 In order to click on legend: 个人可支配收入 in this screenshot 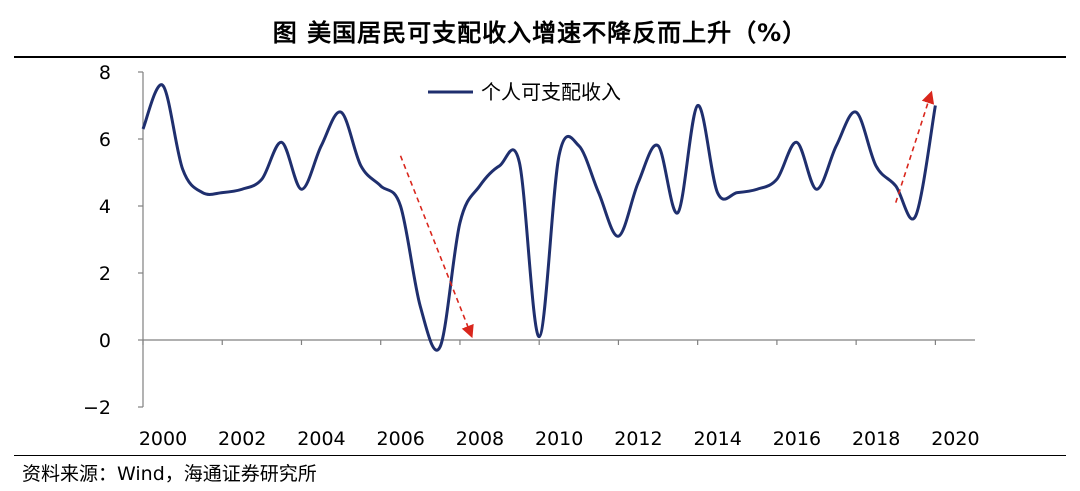, I will do `click(524, 92)`.